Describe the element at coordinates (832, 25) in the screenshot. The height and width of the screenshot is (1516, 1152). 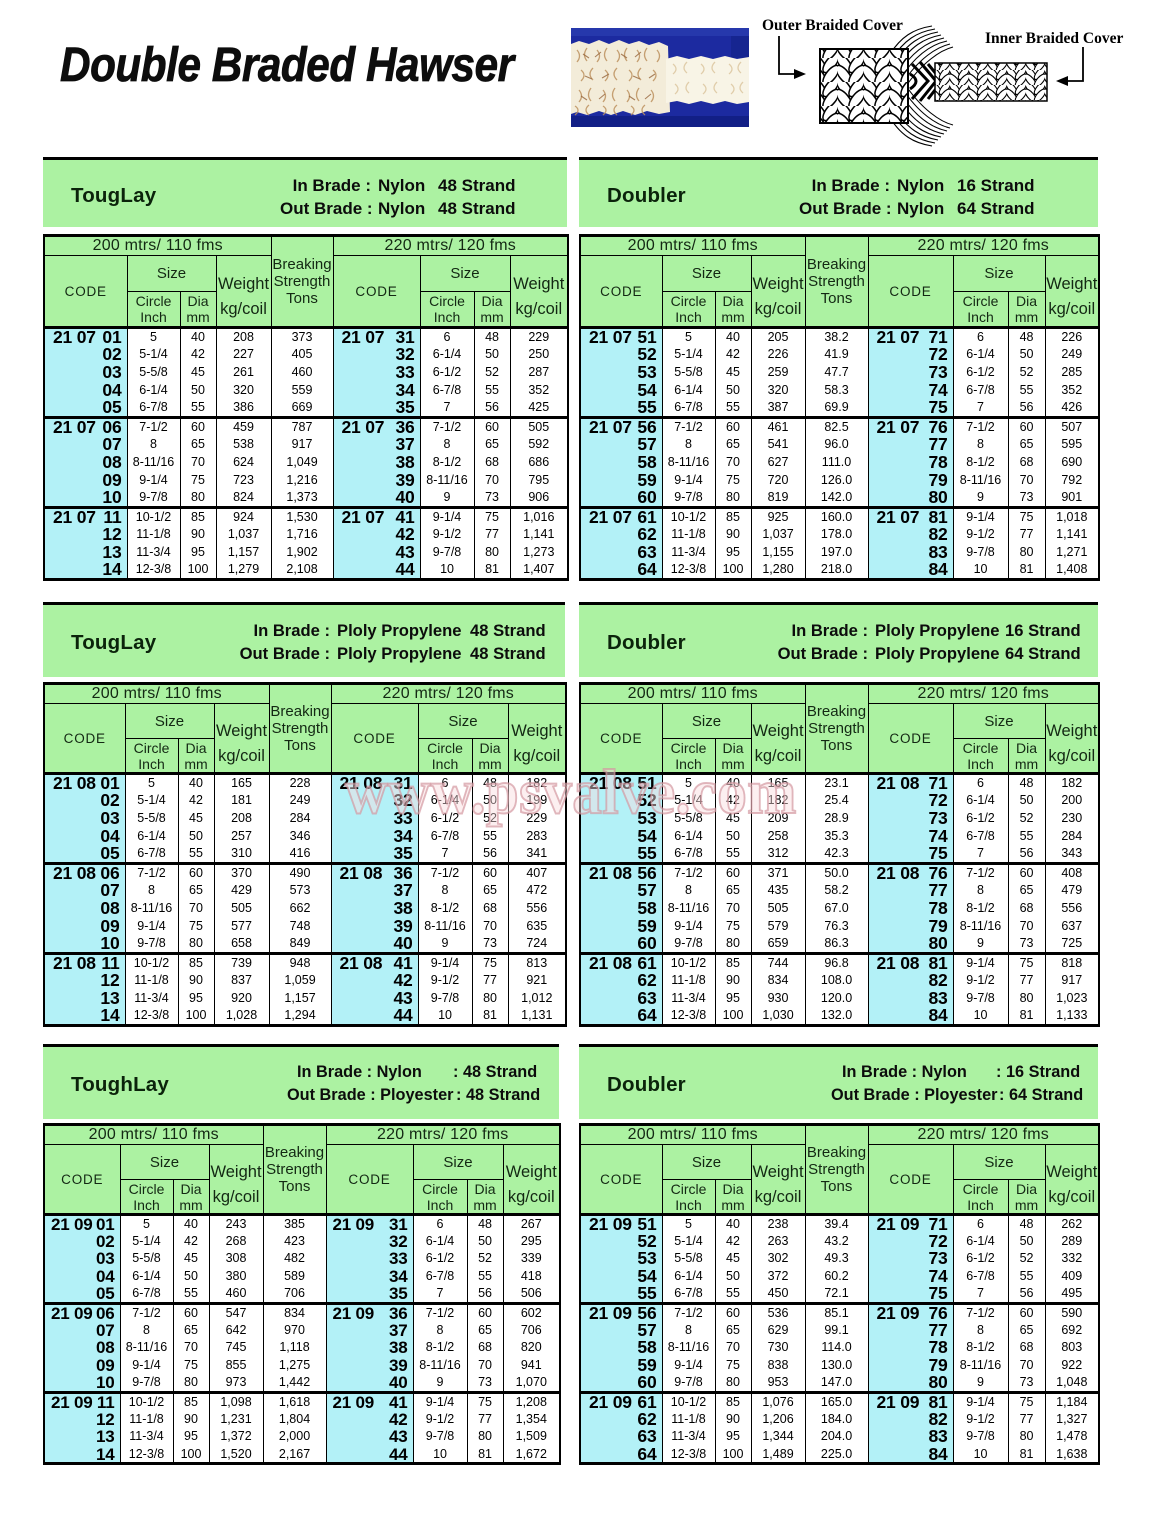
I see `svg-text: Outer Braided Cover` at that location.